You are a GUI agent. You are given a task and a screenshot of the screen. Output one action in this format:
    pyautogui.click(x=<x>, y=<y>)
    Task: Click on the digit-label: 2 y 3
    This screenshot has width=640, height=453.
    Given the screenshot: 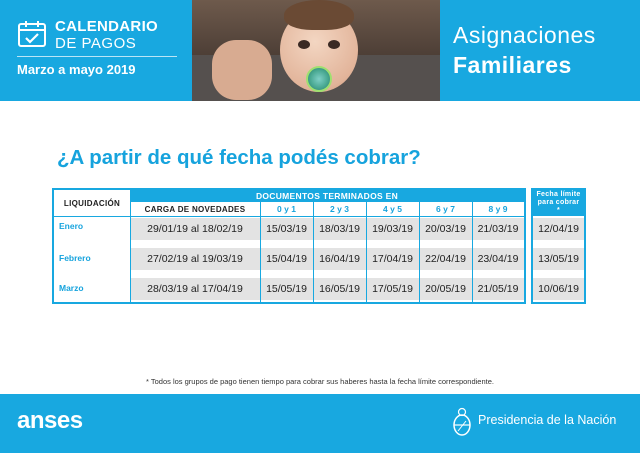 What is the action you would take?
    pyautogui.click(x=339, y=209)
    